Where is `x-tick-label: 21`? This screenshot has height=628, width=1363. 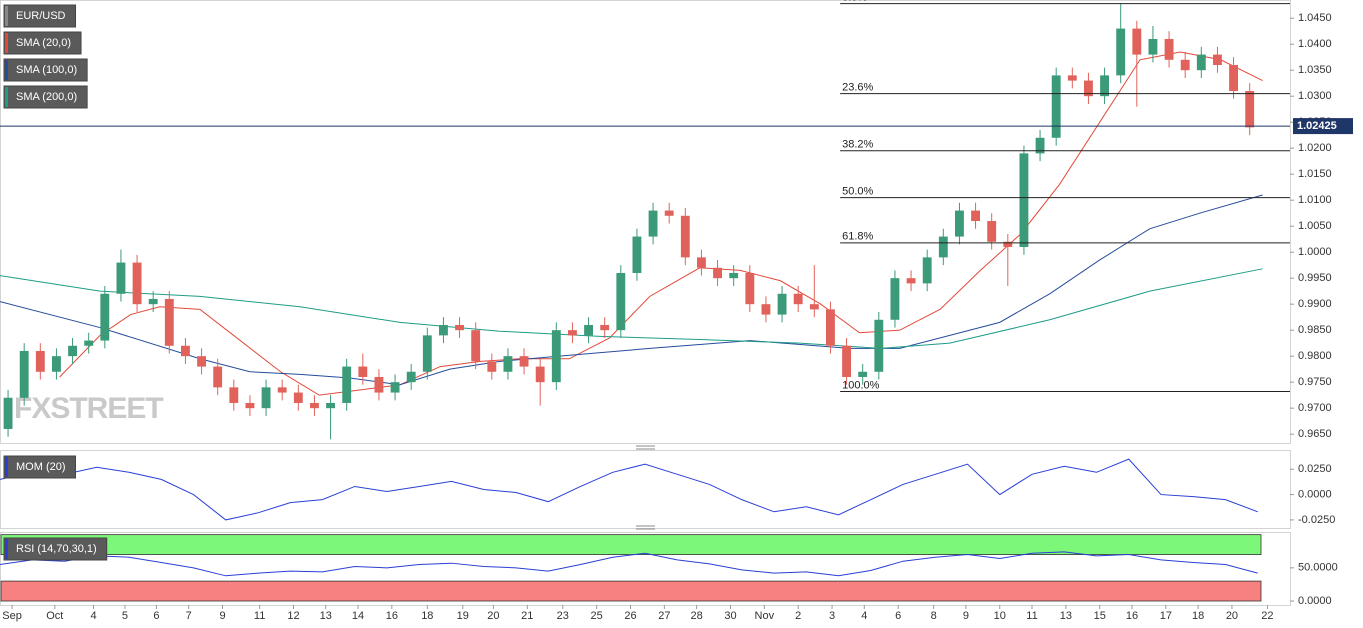 x-tick-label: 21 is located at coordinates (527, 616).